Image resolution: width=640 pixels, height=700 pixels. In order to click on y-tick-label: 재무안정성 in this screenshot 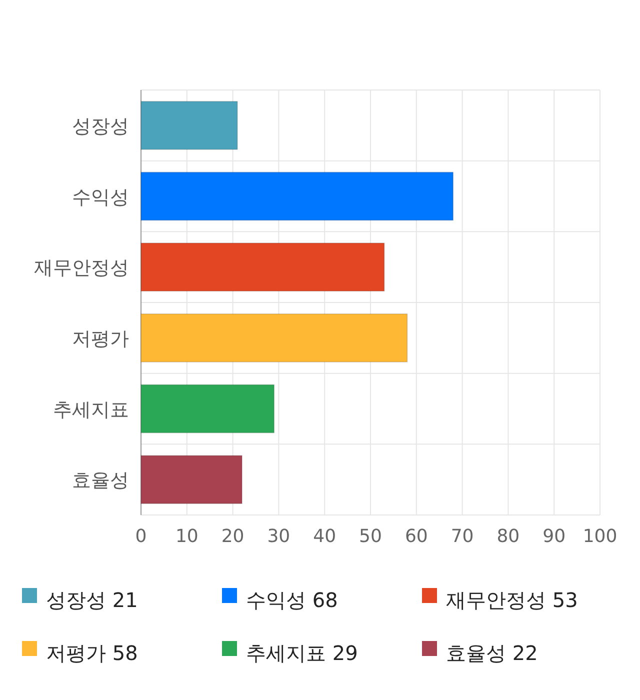, I will do `click(81, 268)`.